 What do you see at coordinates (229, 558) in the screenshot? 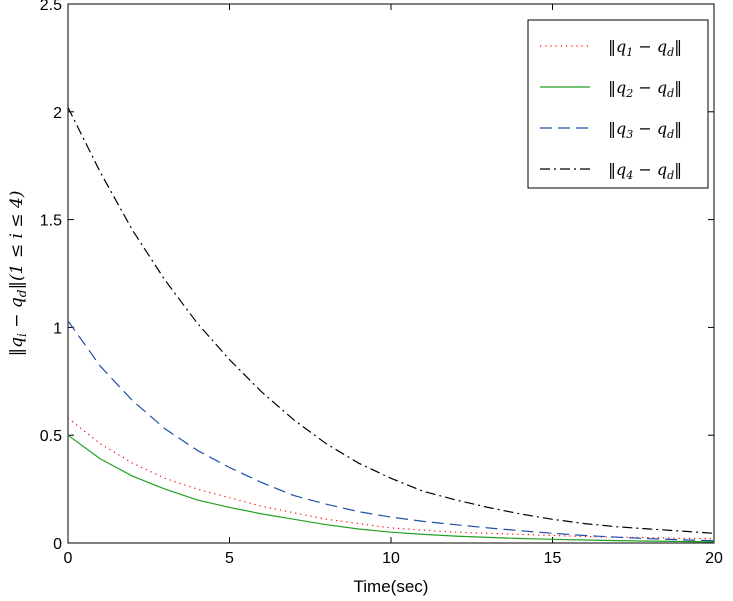
I see `x-tick-label: 5` at bounding box center [229, 558].